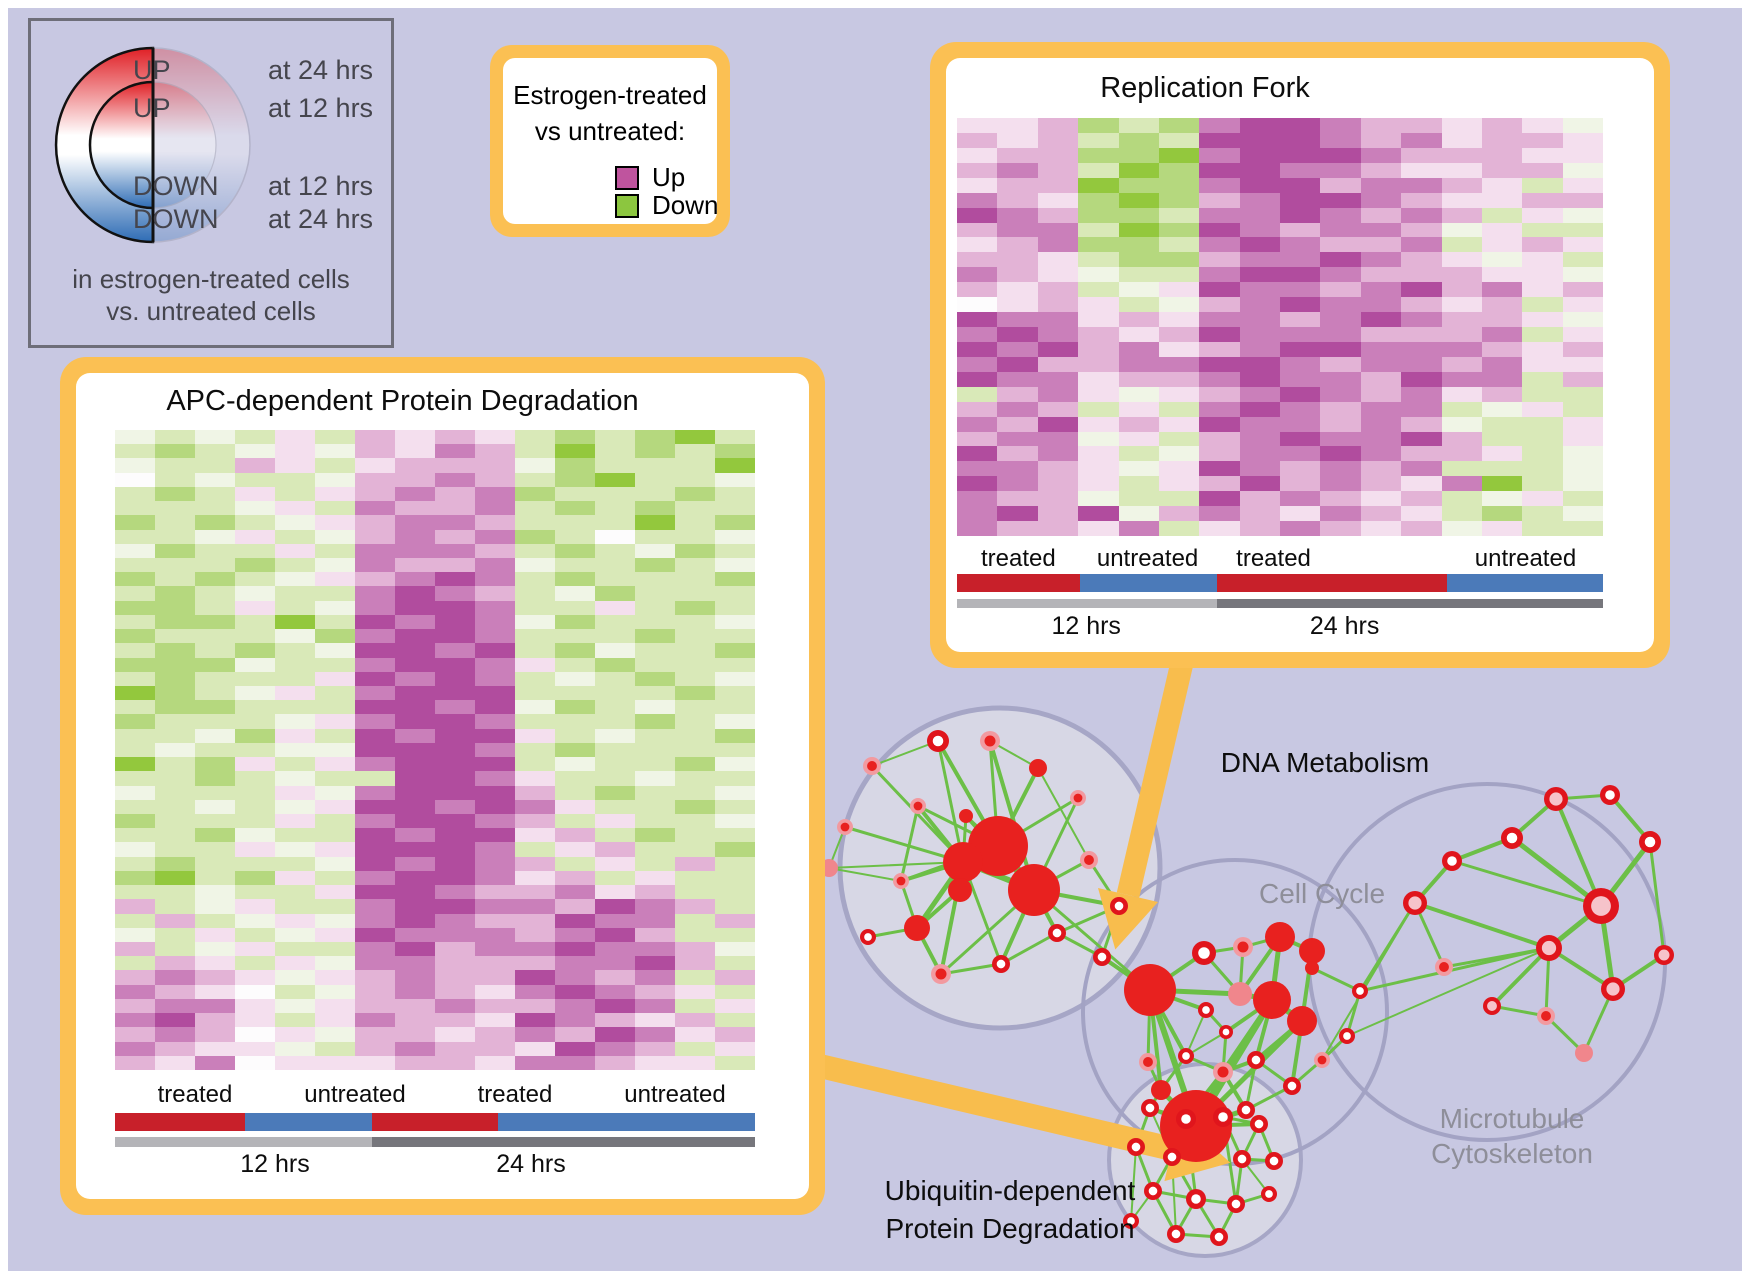  Describe the element at coordinates (1280, 559) in the screenshot. I see `replication-fork-group-labels: treated untreated treated untreated` at that location.